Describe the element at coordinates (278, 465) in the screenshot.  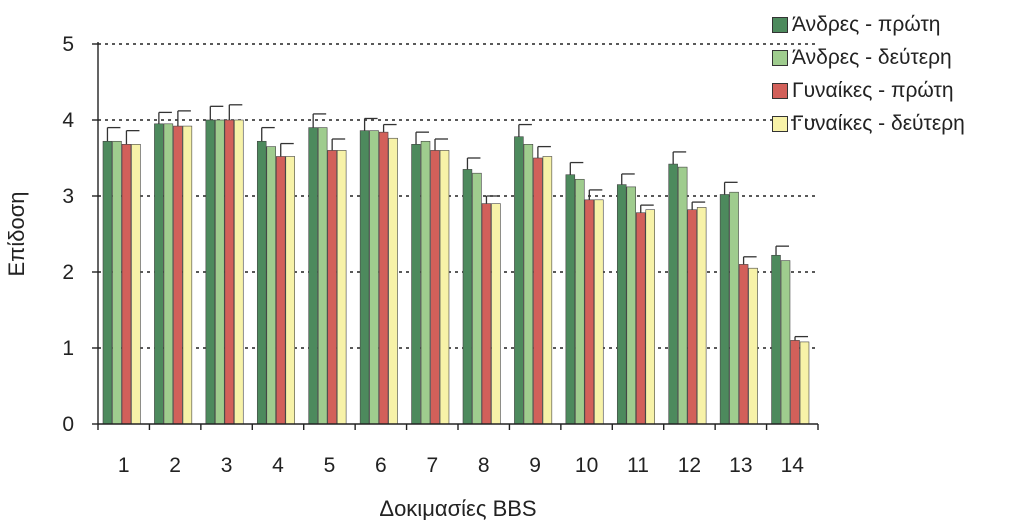
I see `x-tick-label-4: 4` at that location.